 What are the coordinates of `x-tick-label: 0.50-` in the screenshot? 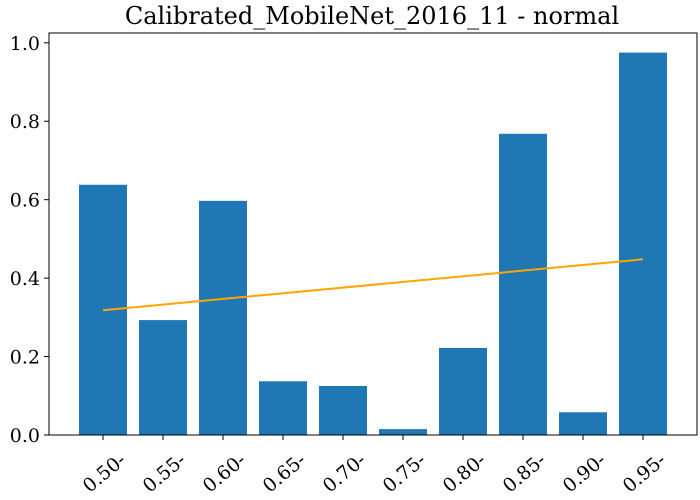 It's located at (104, 473).